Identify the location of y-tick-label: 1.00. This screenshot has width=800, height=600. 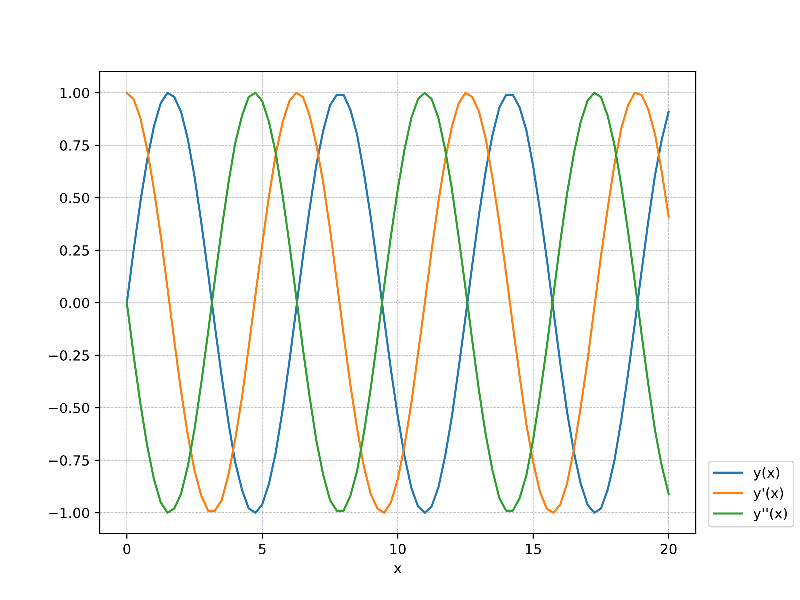
(75, 93).